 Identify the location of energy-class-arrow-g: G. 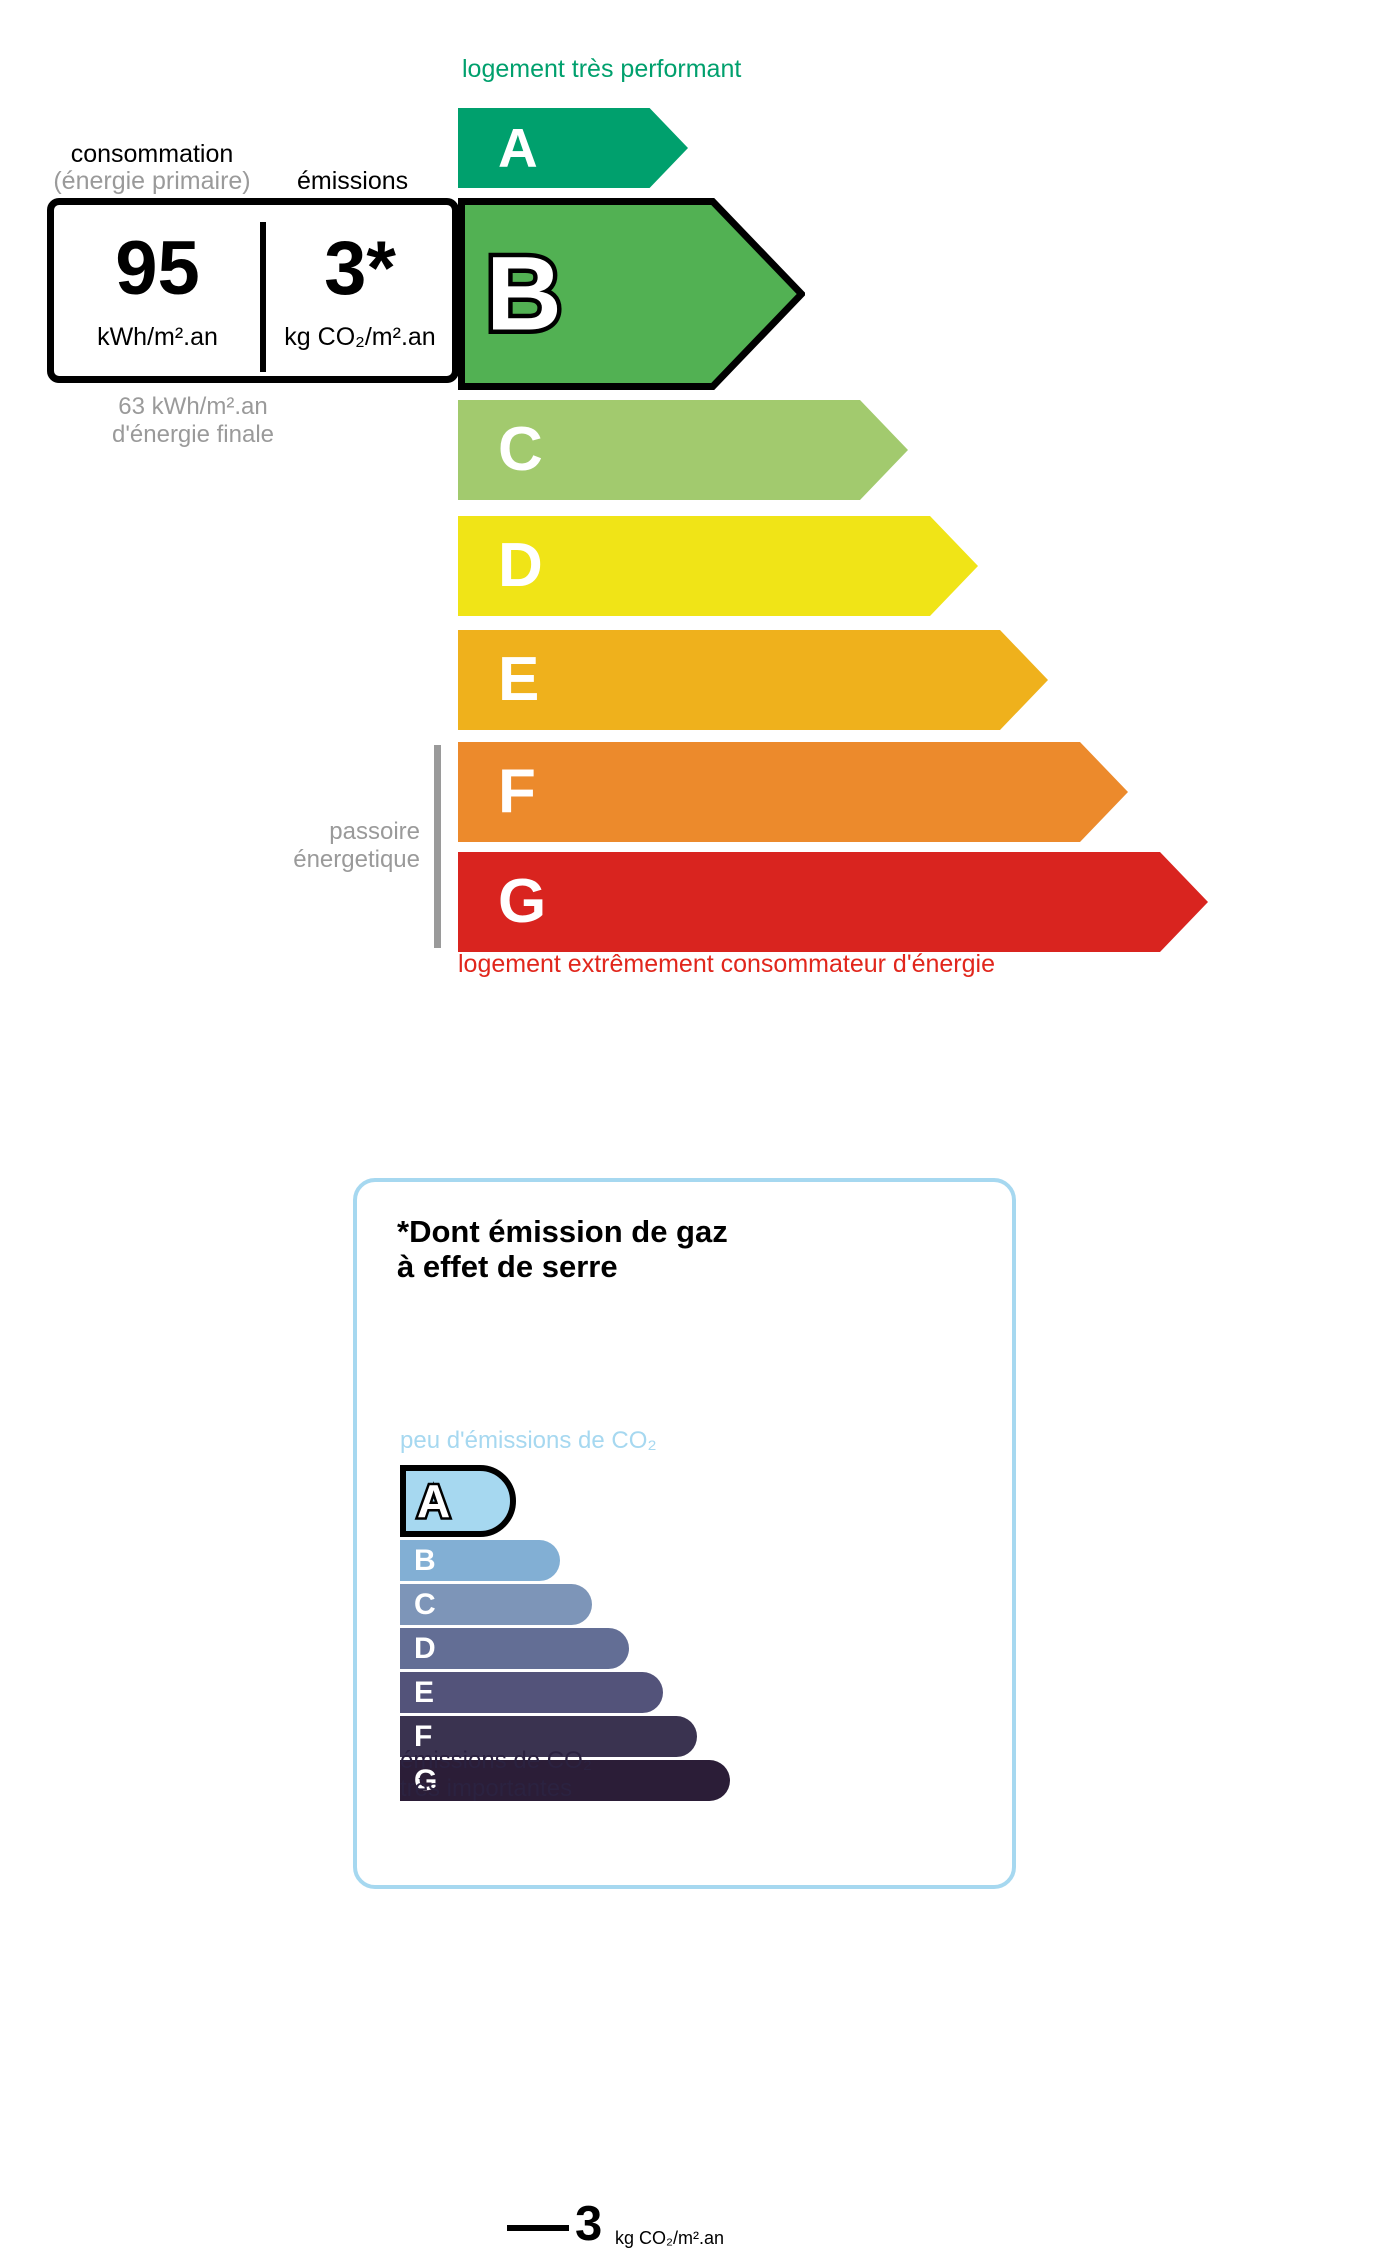
(833, 902).